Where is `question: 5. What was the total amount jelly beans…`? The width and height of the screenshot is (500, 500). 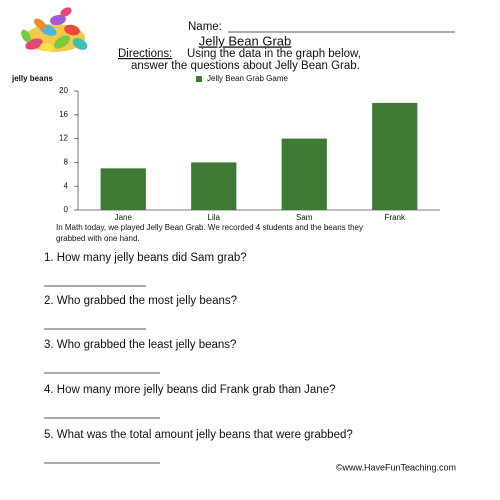
question: 5. What was the total amount jelly beans… is located at coordinates (198, 435).